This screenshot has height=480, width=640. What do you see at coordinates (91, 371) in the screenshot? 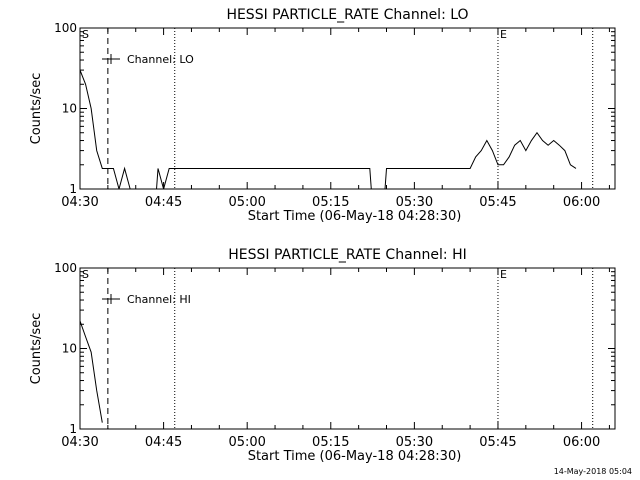
I see `series-line` at bounding box center [91, 371].